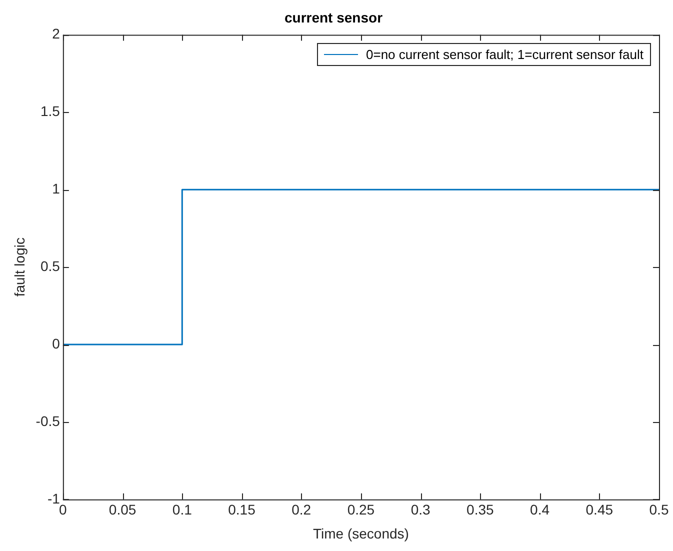 The width and height of the screenshot is (673, 551). Describe the element at coordinates (56, 343) in the screenshot. I see `y-tick-label: 0` at that location.